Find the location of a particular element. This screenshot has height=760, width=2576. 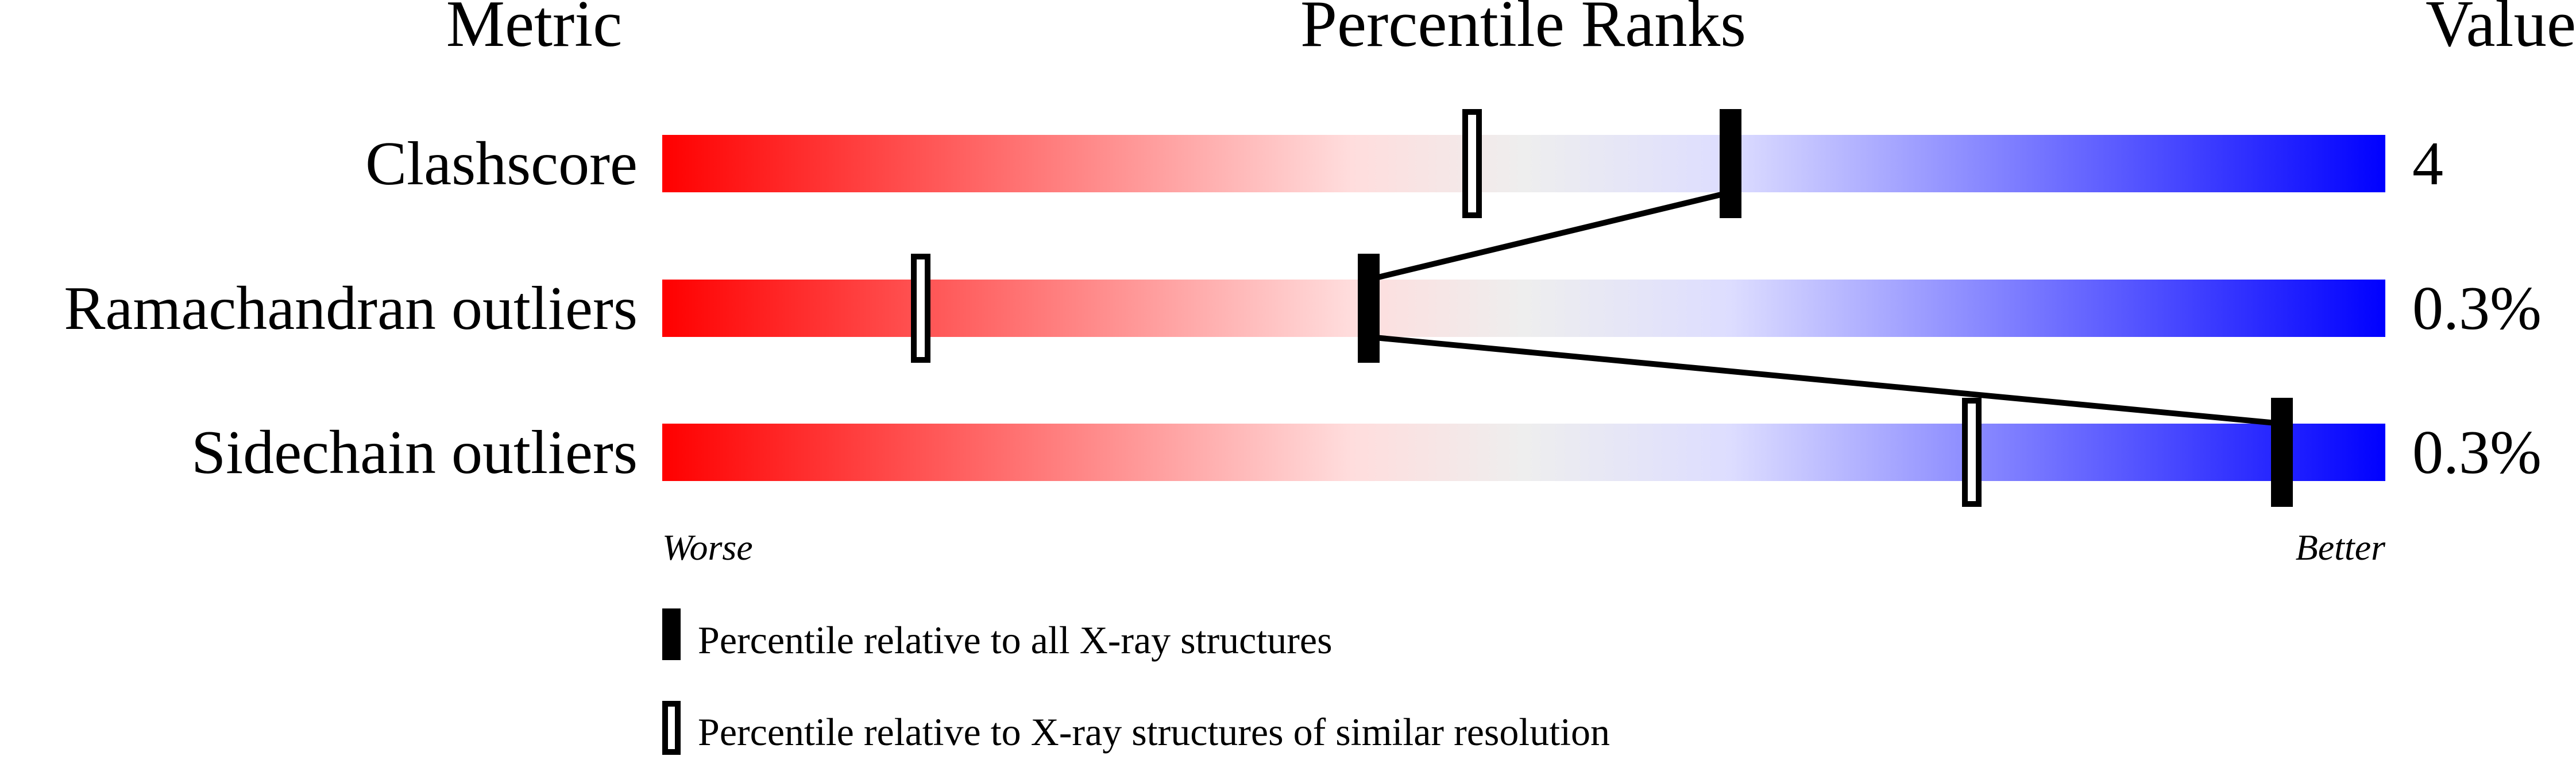

legend-hollow-marker-icon is located at coordinates (671, 728).